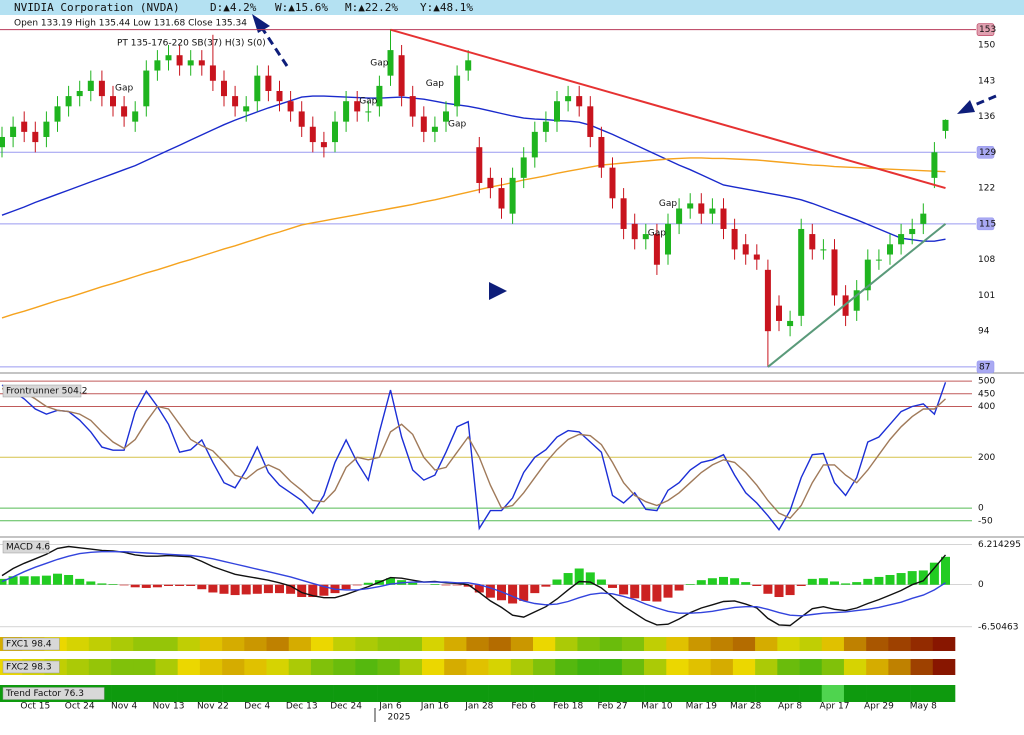 The width and height of the screenshot is (1024, 735). Describe the element at coordinates (657, 707) in the screenshot. I see `x-tick-label: Mar 10` at that location.